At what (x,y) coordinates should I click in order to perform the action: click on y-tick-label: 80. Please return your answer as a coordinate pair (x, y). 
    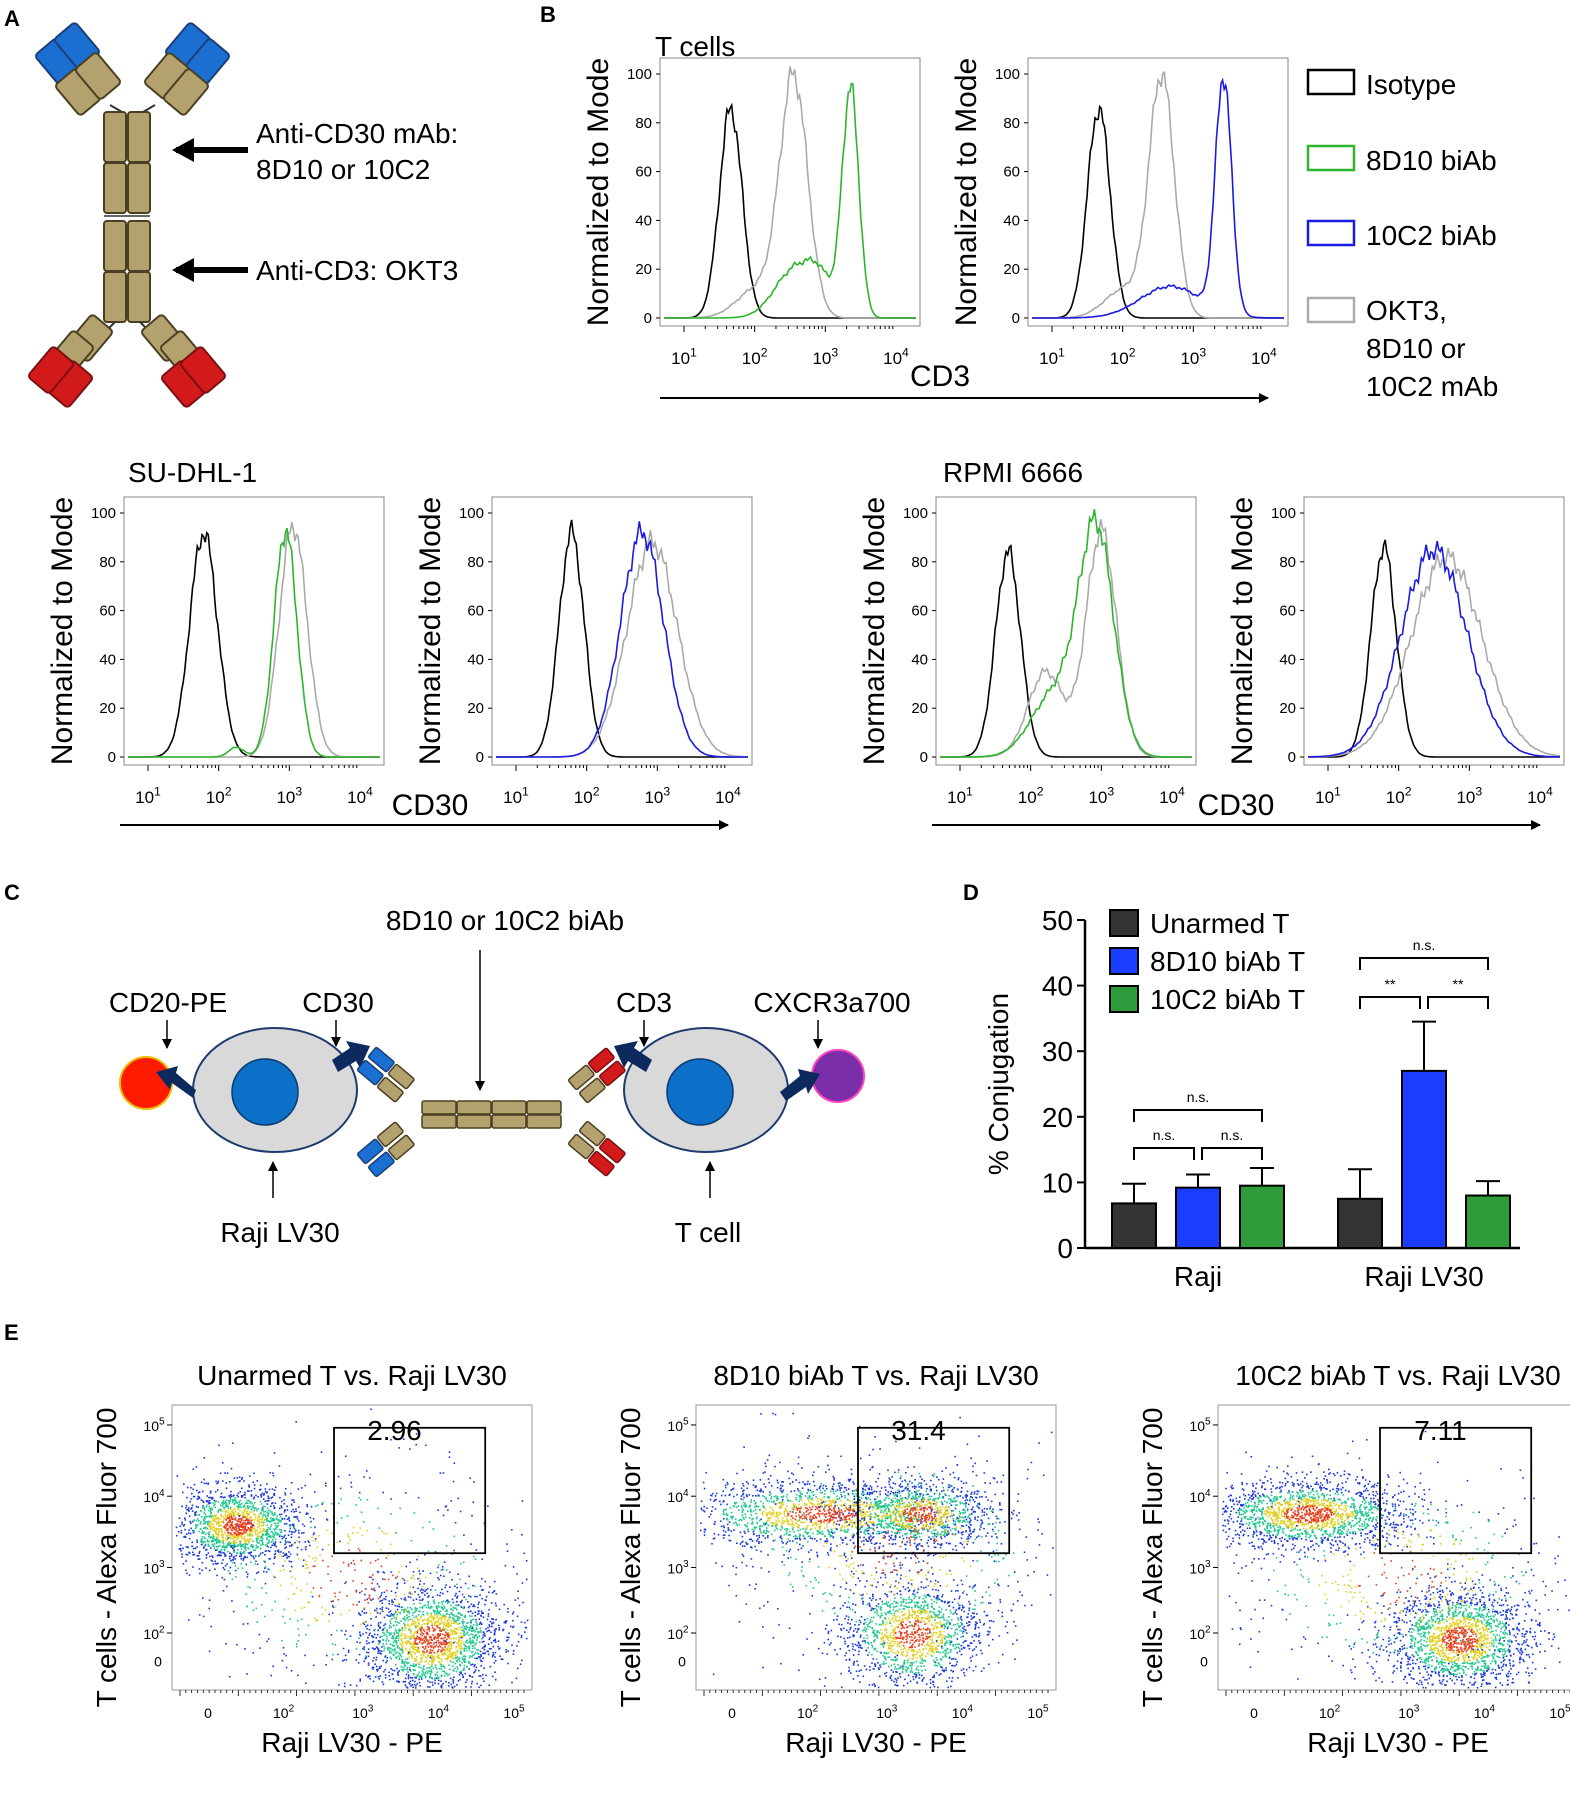
    Looking at the image, I should click on (1287, 562).